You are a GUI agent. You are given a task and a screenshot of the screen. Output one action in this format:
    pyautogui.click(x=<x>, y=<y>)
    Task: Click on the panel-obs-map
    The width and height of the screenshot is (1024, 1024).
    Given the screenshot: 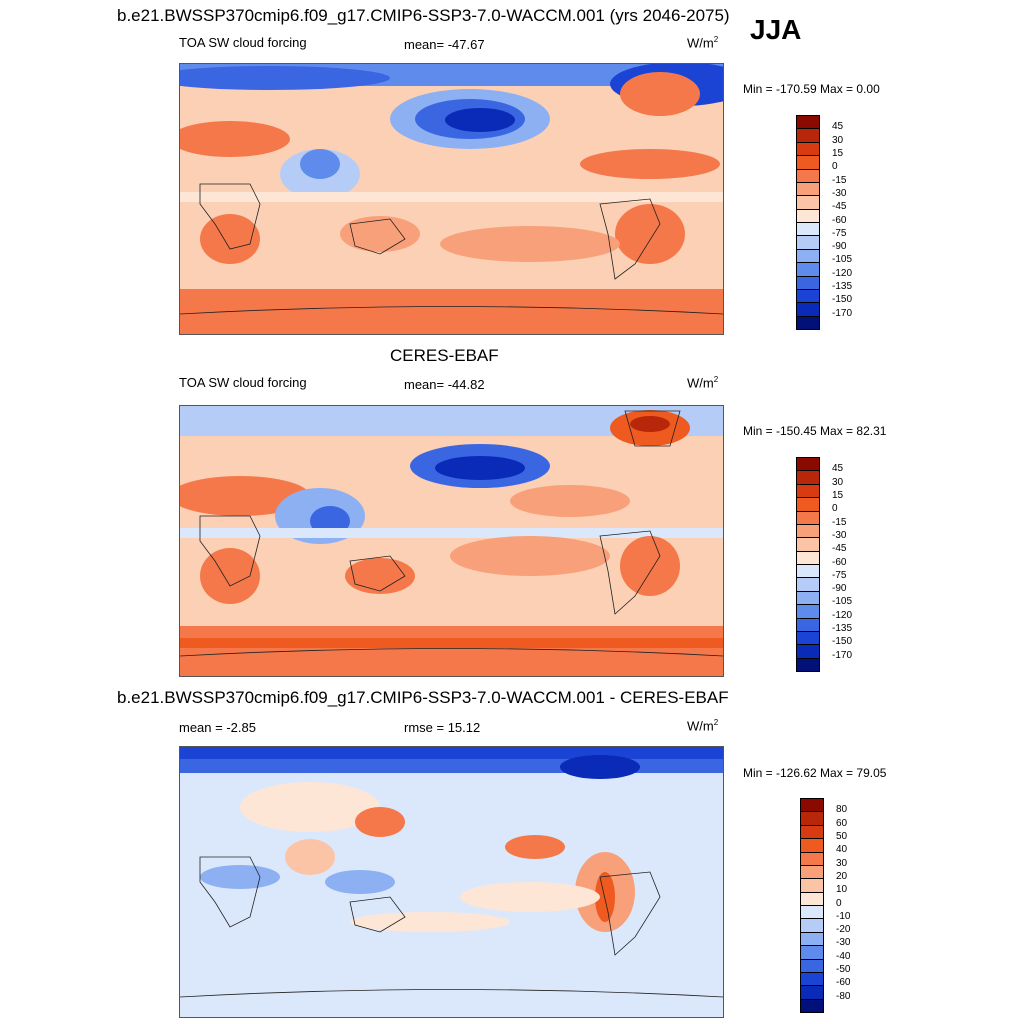 What is the action you would take?
    pyautogui.click(x=451, y=541)
    